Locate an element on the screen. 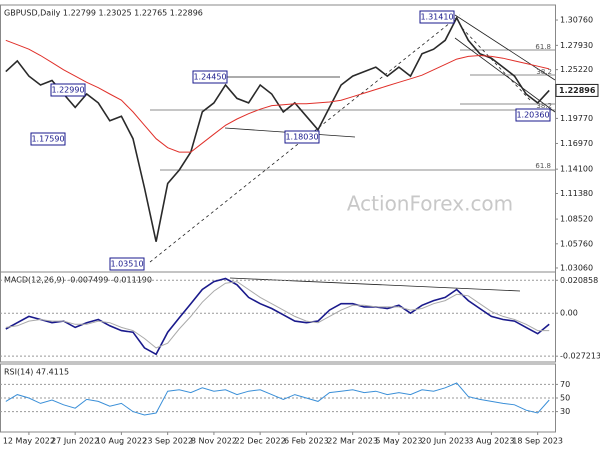 Image resolution: width=600 pixels, height=450 pixels. last-price-box is located at coordinates (577, 90).